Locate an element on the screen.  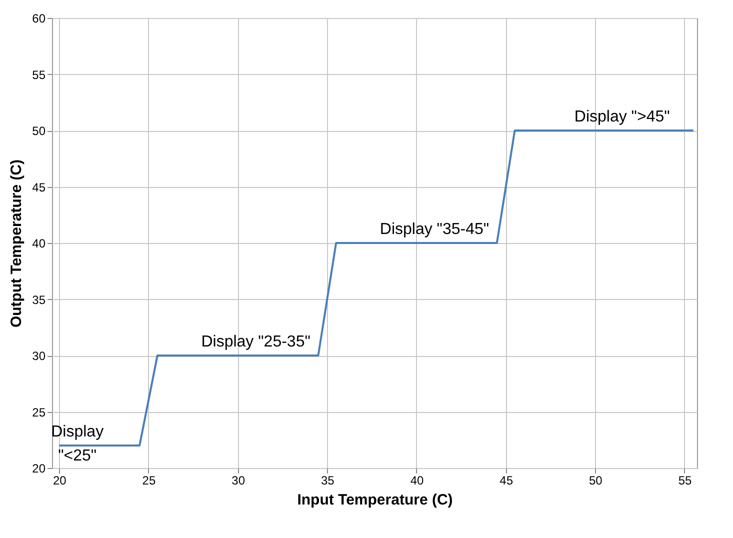
x-tick-label: 50 is located at coordinates (595, 481).